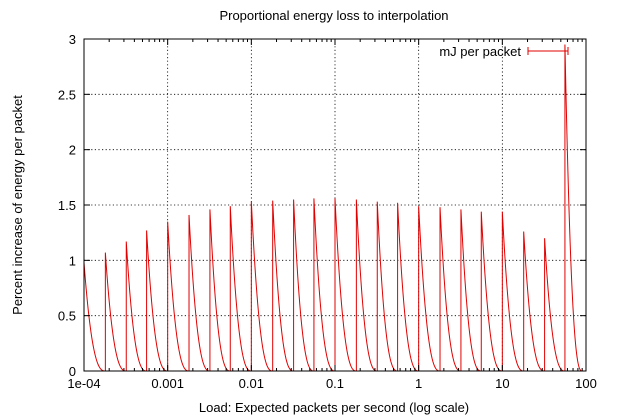  I want to click on x-tick-label: 100, so click(586, 383).